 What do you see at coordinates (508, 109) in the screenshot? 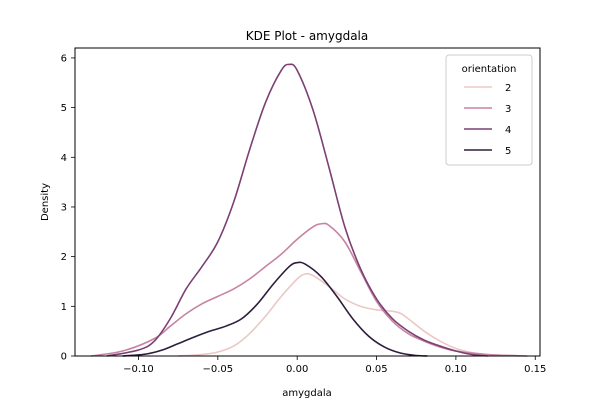
I see `legend-label-orientation-3: 3` at bounding box center [508, 109].